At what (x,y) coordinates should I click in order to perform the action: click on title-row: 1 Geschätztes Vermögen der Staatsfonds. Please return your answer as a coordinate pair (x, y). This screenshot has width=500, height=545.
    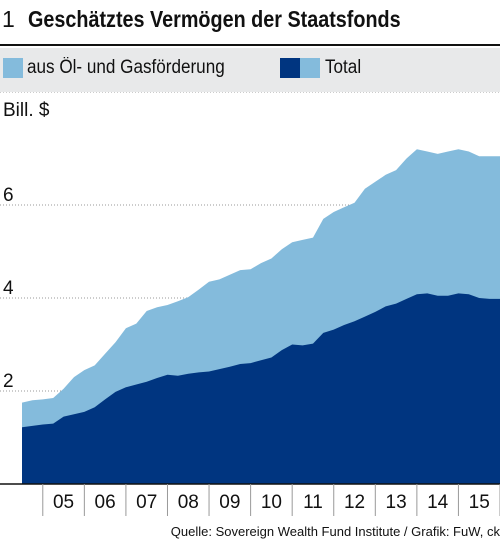
    Looking at the image, I should click on (250, 22).